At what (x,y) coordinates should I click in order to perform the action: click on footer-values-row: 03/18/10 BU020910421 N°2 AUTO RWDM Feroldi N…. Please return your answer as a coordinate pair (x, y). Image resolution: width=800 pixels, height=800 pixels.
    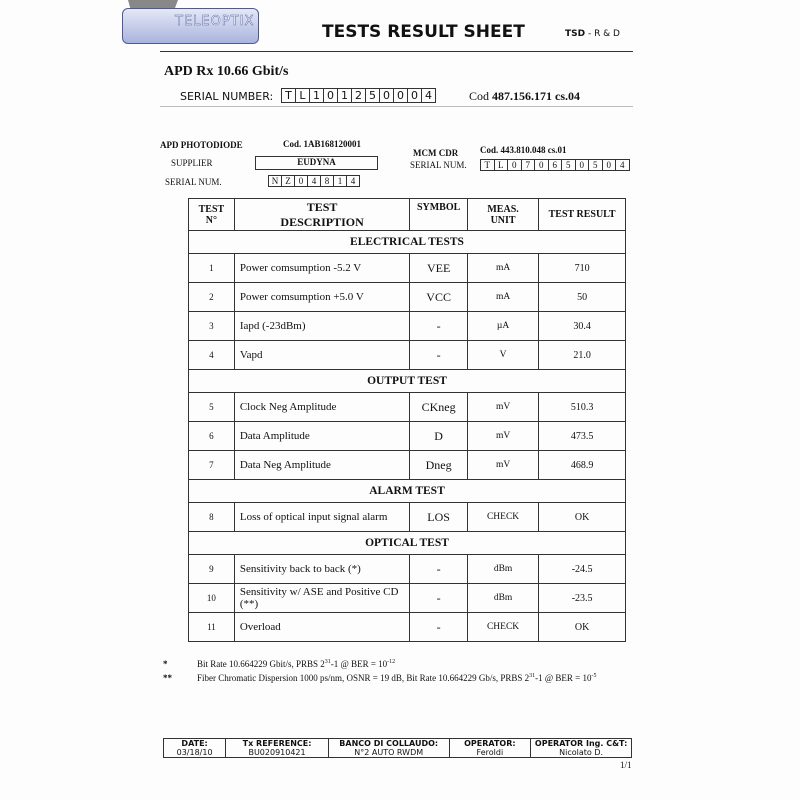
    Looking at the image, I should click on (397, 753).